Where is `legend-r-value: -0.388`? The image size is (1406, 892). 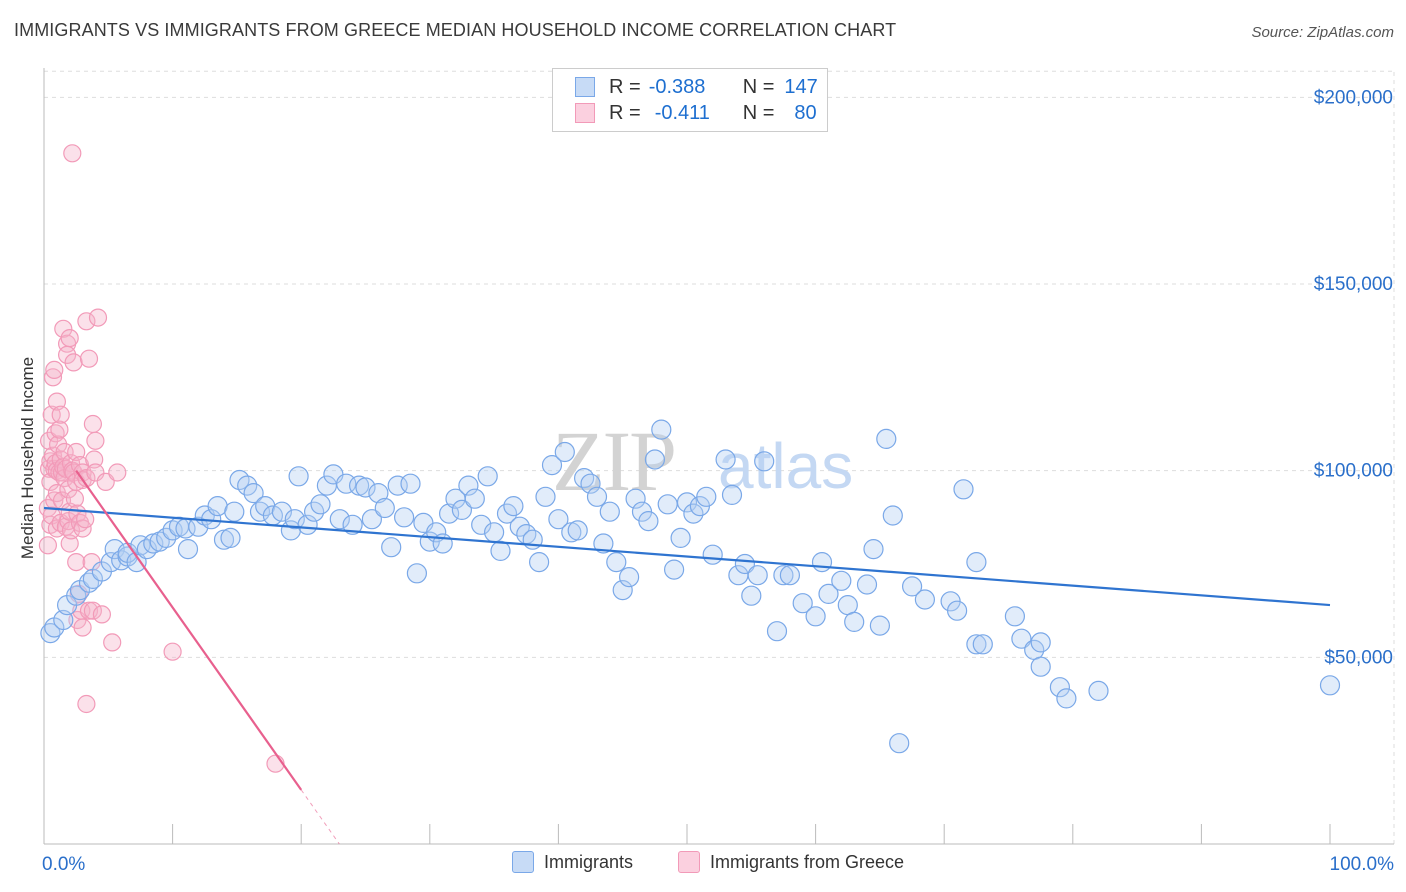
legend-r-value: -0.388 is located at coordinates (677, 86).